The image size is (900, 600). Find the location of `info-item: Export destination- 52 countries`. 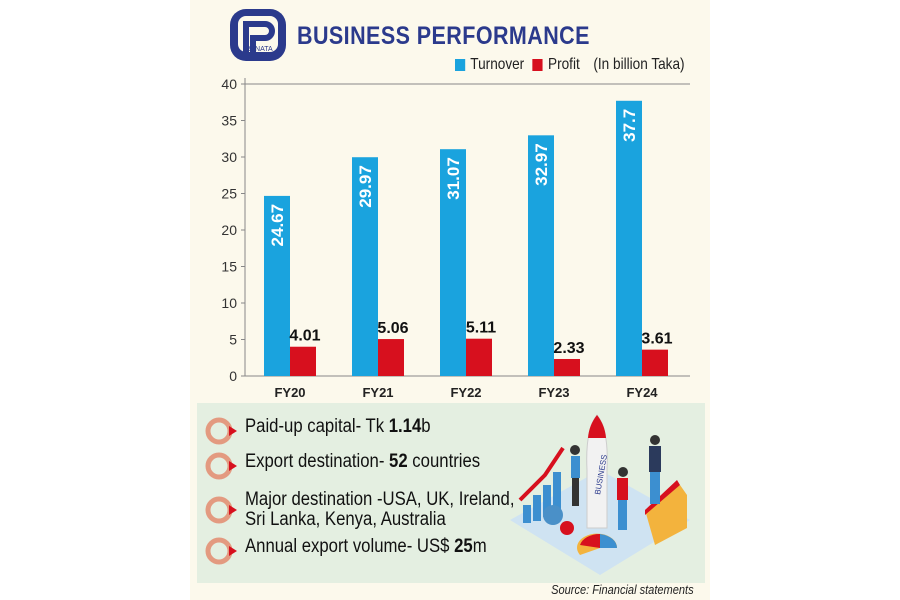

info-item: Export destination- 52 countries is located at coordinates (358, 466).